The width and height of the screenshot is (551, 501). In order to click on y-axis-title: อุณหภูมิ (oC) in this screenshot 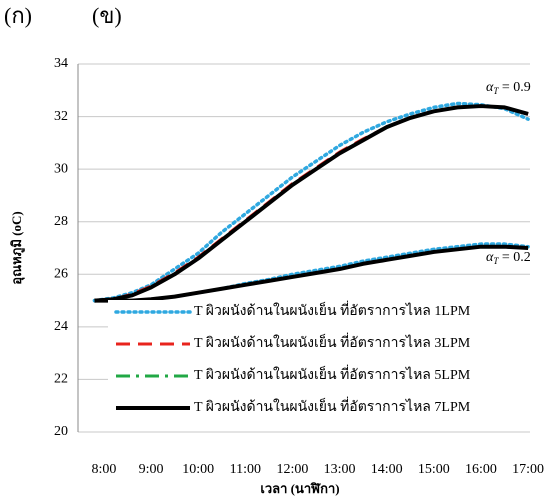, I will do `click(17, 247)`.